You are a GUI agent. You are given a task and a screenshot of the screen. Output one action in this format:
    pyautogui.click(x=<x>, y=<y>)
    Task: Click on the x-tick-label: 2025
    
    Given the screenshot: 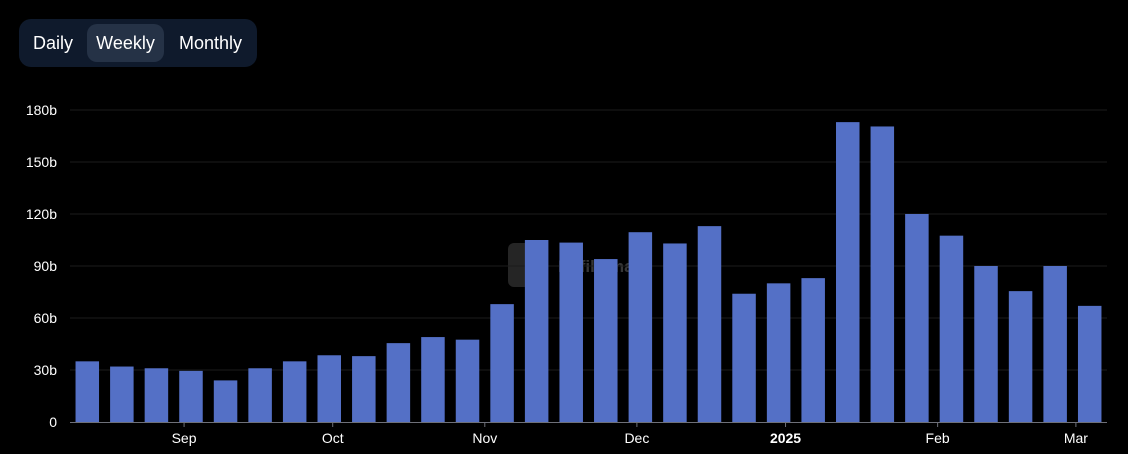 What is the action you would take?
    pyautogui.click(x=785, y=438)
    